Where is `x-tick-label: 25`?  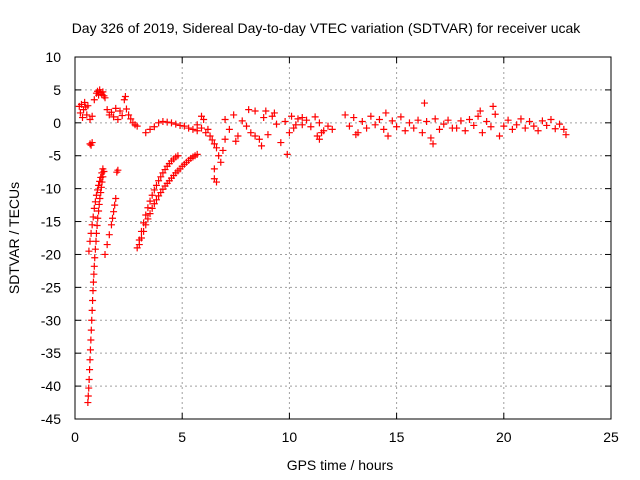
x-tick-label: 25 is located at coordinates (611, 437).